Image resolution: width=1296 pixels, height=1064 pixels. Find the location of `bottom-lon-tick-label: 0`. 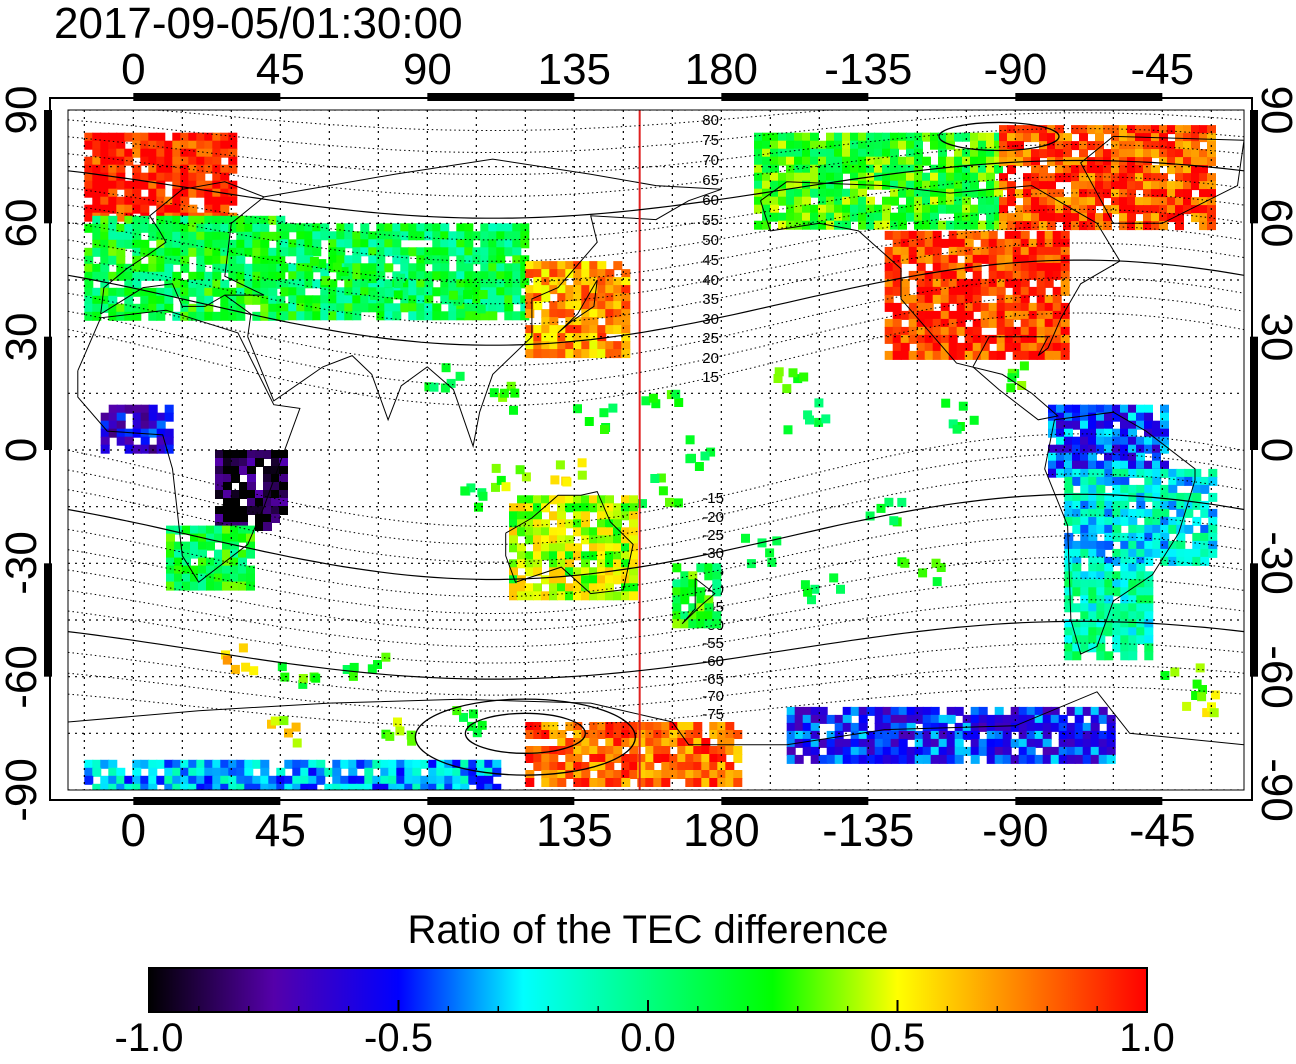

bottom-lon-tick-label: 0 is located at coordinates (133, 830).